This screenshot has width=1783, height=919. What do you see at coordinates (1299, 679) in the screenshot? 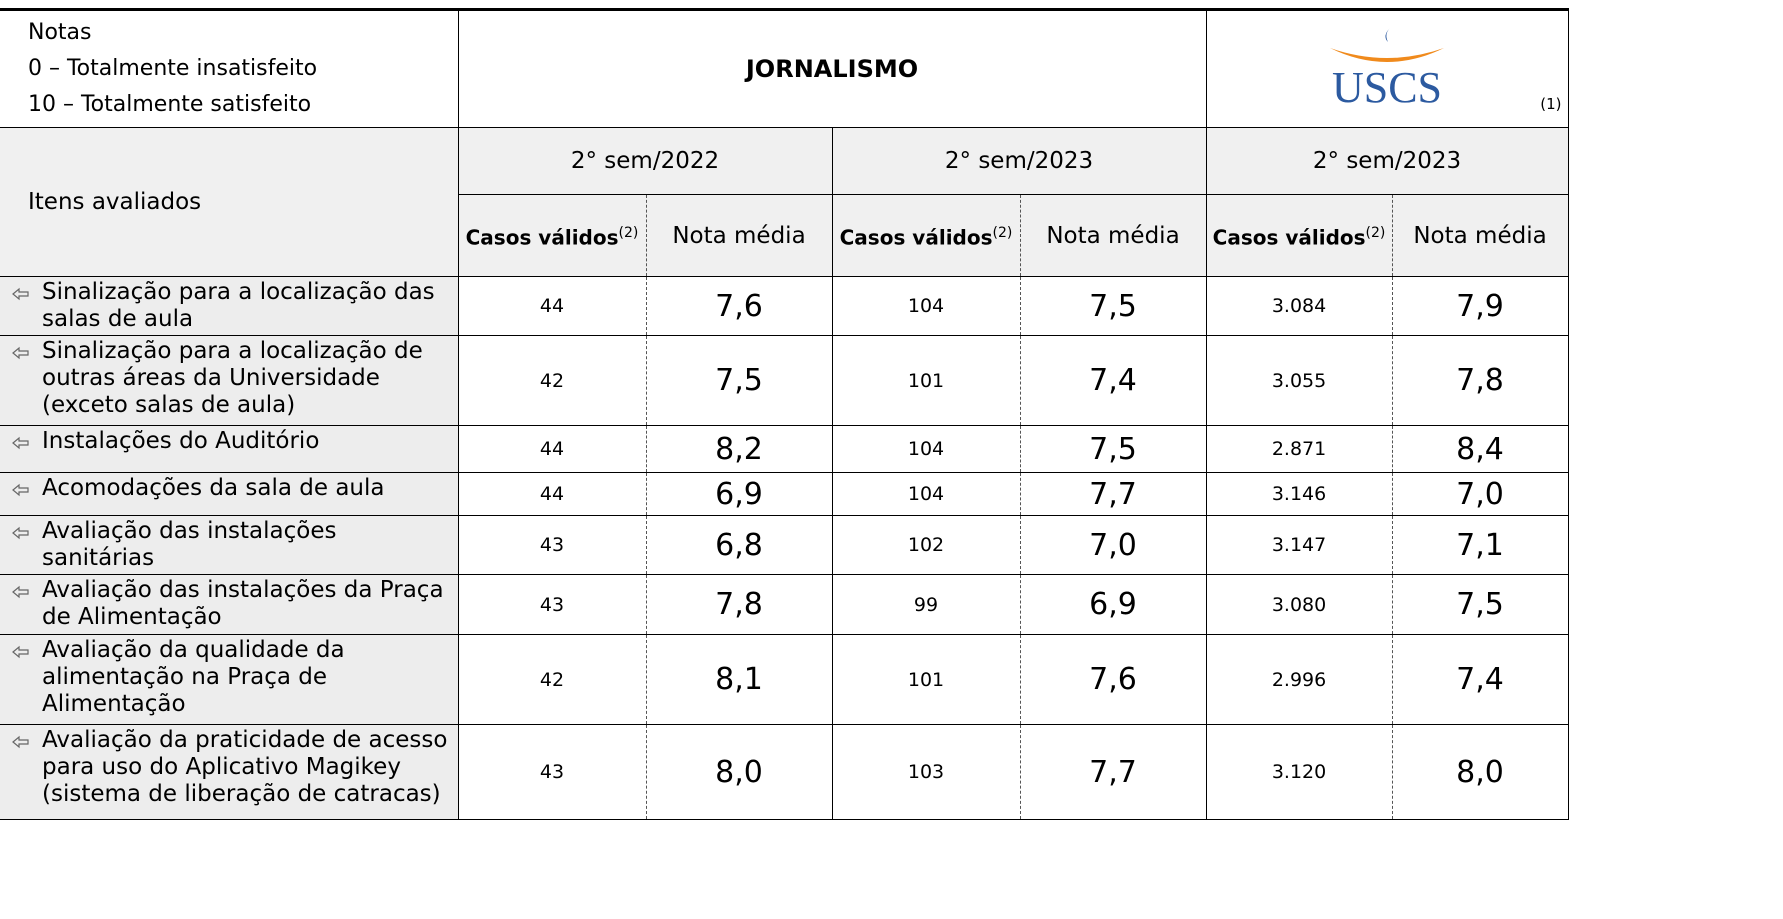
I see `cases-value: 2.996` at bounding box center [1299, 679].